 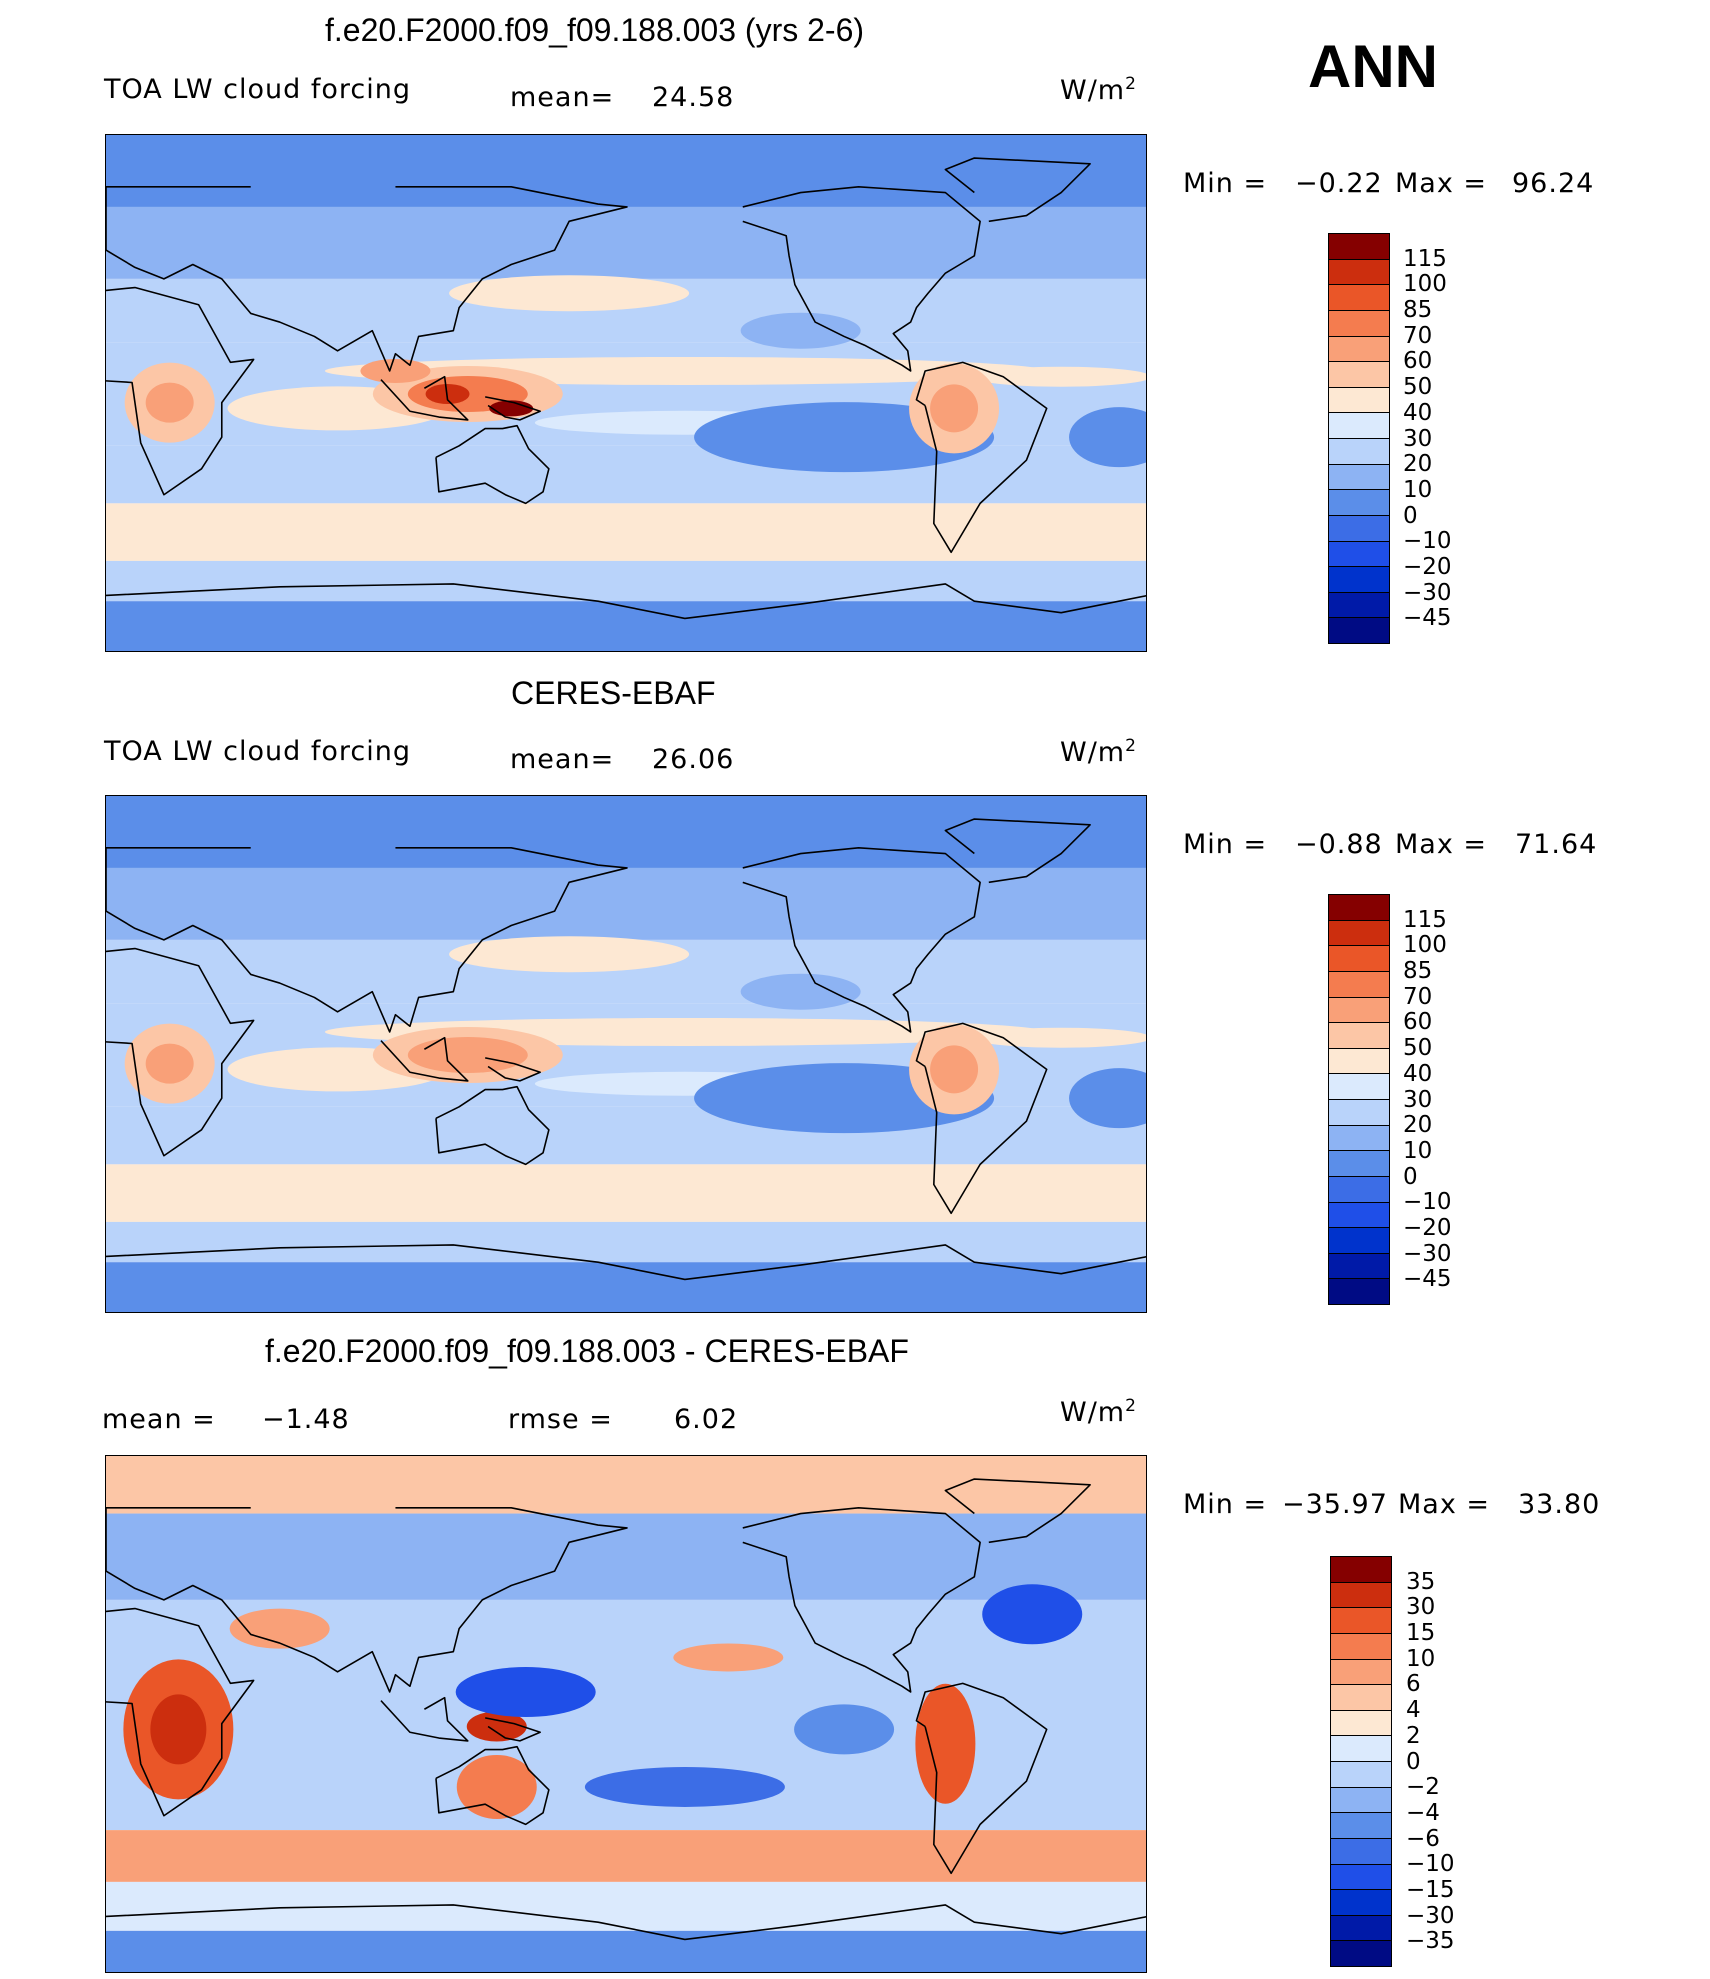 What do you see at coordinates (626, 581) in the screenshot?
I see `subpolar-band` at bounding box center [626, 581].